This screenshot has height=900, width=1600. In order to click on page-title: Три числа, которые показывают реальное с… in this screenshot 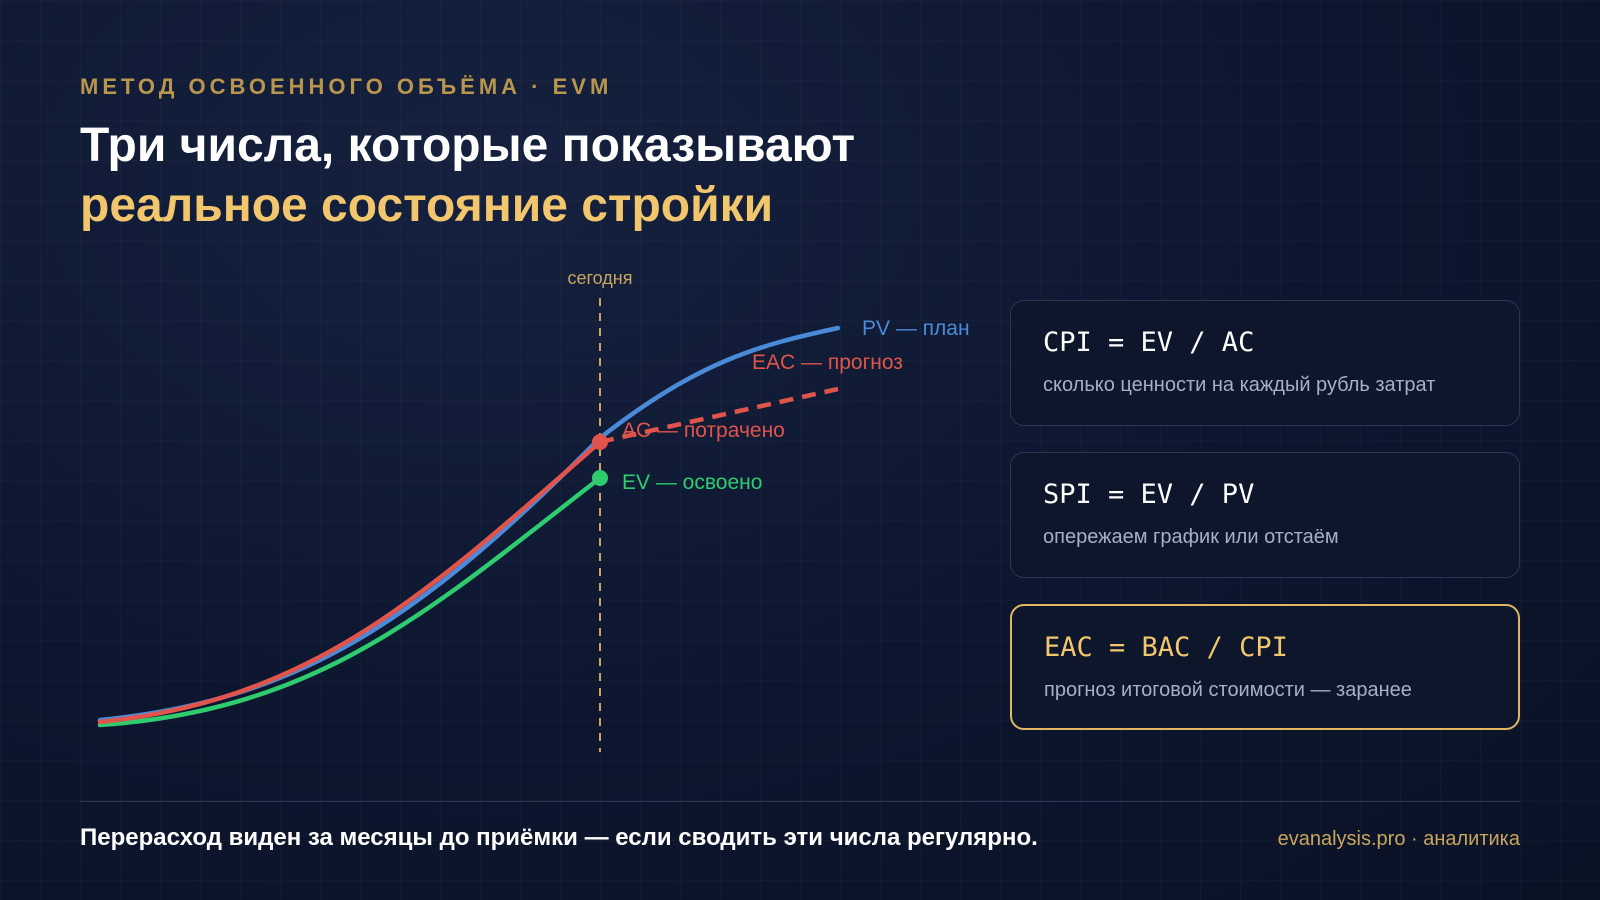, I will do `click(467, 176)`.